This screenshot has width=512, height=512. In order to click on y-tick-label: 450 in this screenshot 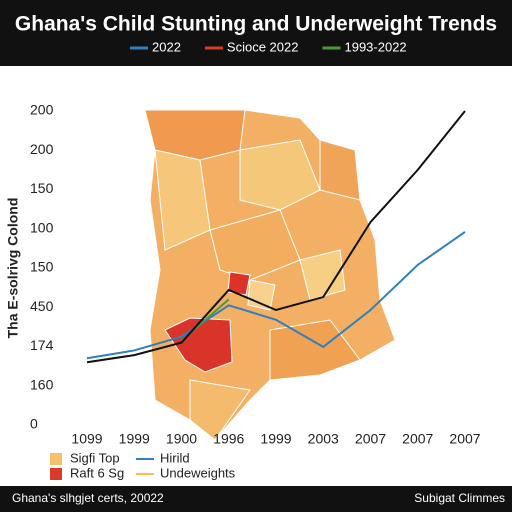, I will do `click(42, 306)`.